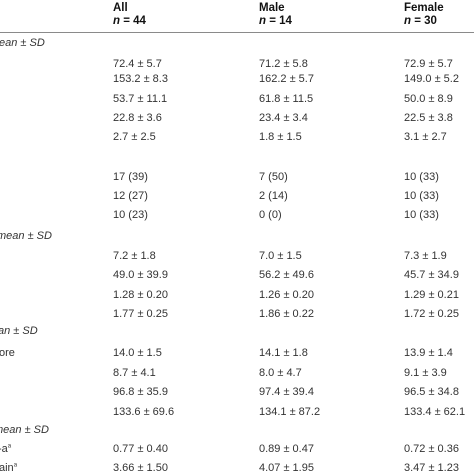 This screenshot has height=474, width=474. Describe the element at coordinates (237, 333) in the screenshot. I see `section-label-row: an ± SD` at that location.